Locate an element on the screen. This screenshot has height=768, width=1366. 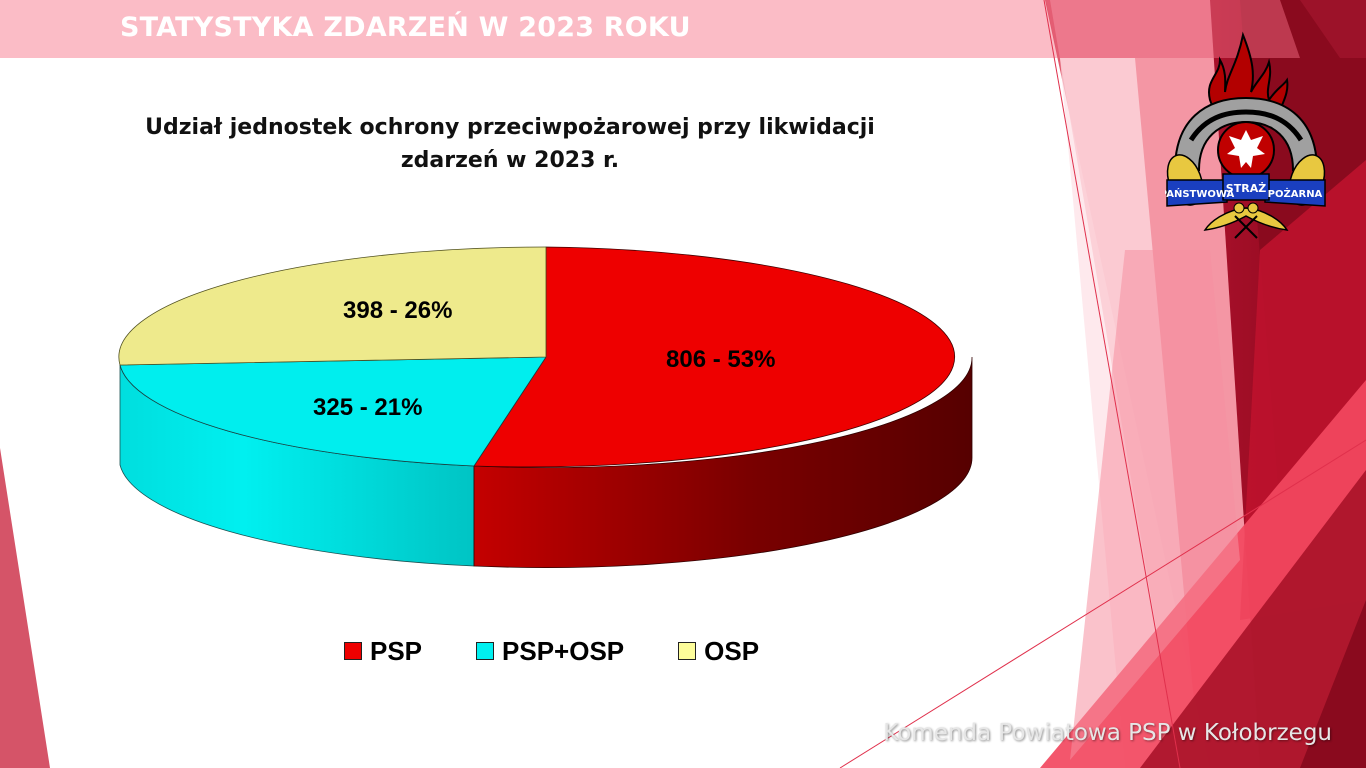
chart-legend: PSP PSP+OSP OSP is located at coordinates (551, 651).